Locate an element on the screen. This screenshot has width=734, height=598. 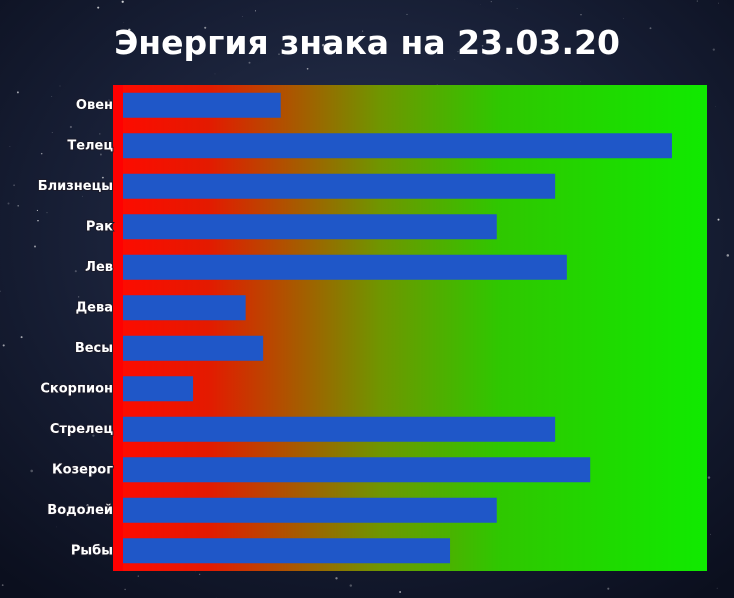
category-label: Водолей is located at coordinates (80, 510).